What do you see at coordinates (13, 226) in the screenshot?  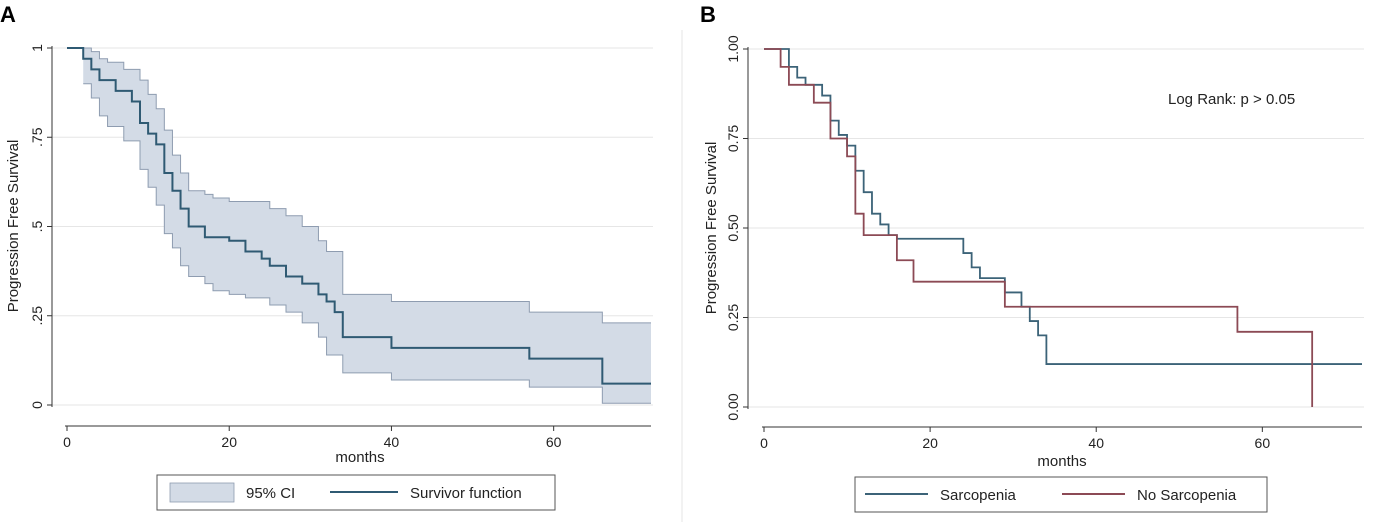 I see `y-axis-title-a: Progression Free Survival` at bounding box center [13, 226].